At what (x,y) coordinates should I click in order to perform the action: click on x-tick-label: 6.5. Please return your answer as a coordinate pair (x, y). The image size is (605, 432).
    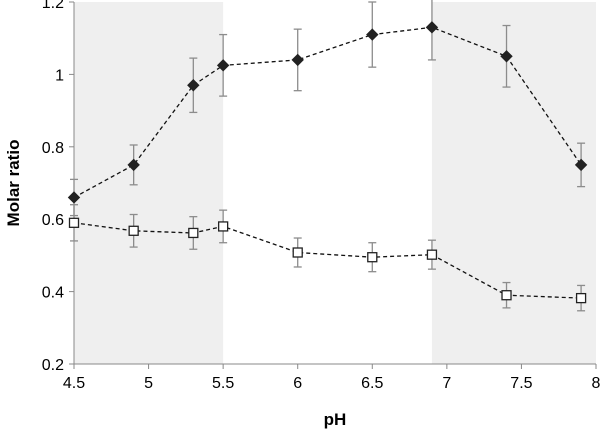
    Looking at the image, I should click on (372, 383).